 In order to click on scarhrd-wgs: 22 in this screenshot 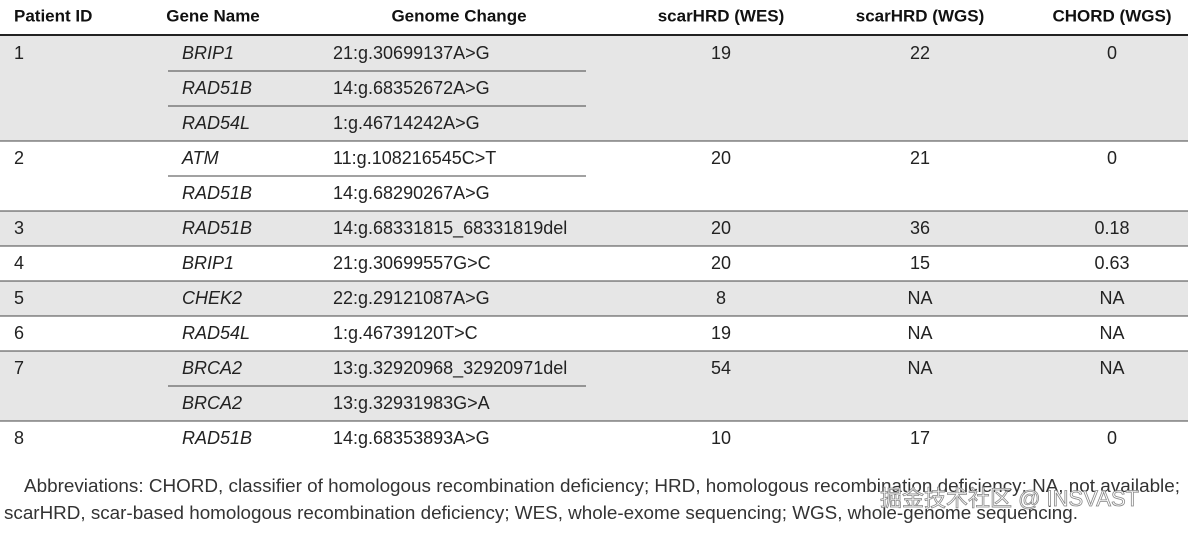, I will do `click(920, 53)`.